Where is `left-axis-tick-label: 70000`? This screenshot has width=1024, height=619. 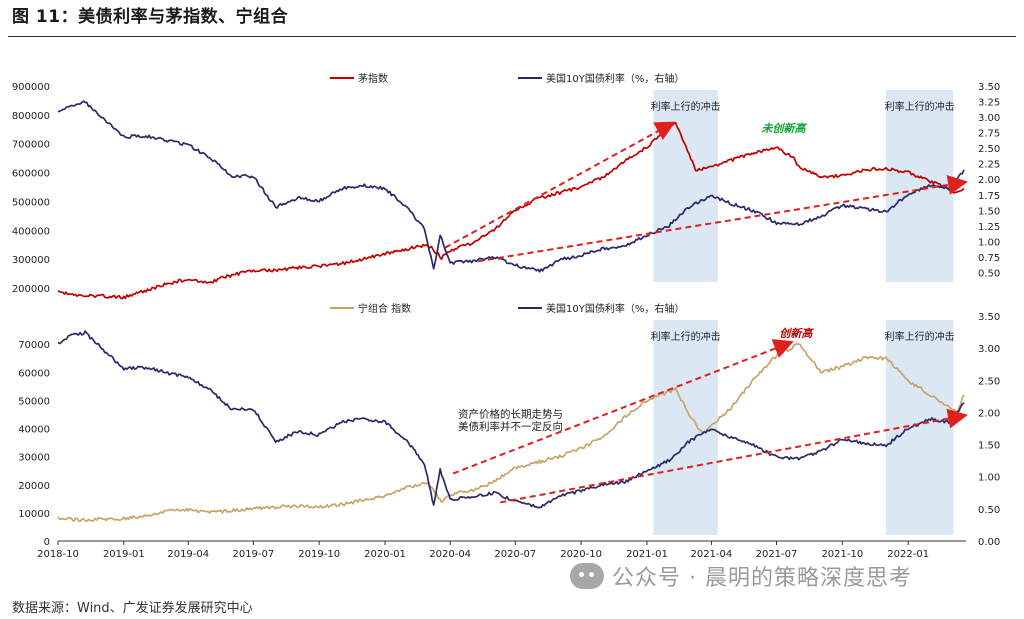 left-axis-tick-label: 70000 is located at coordinates (34, 345).